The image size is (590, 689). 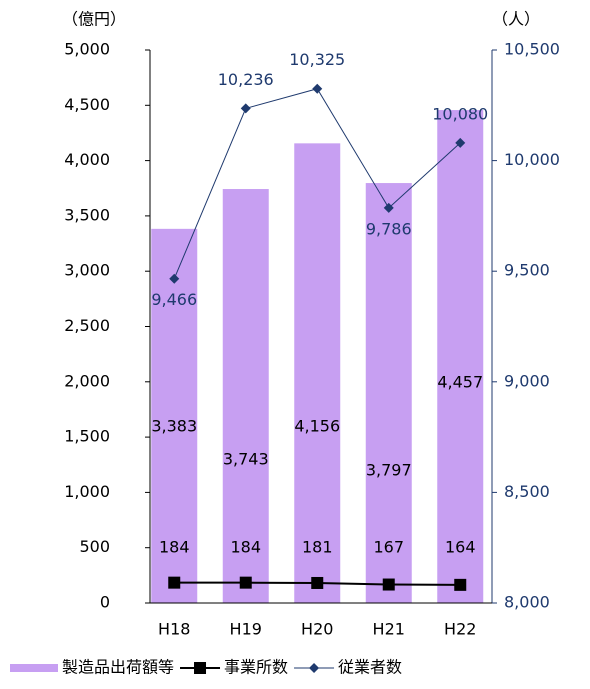 I want to click on y2-tick-label: 9,500, so click(x=527, y=270).